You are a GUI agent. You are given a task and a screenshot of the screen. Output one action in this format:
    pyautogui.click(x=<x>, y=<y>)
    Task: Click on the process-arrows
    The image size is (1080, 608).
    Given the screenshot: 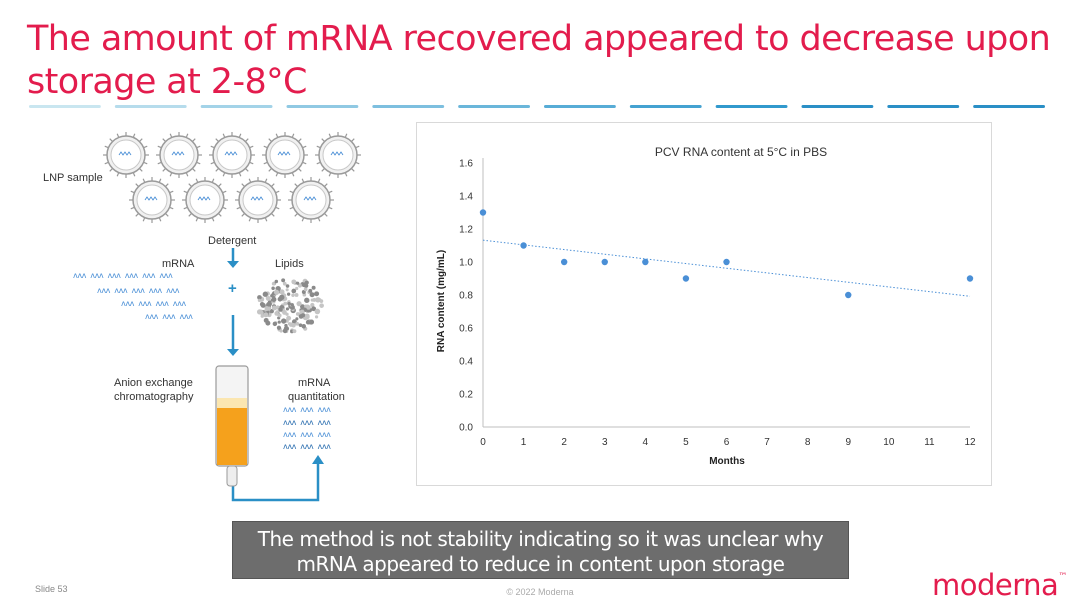 What is the action you would take?
    pyautogui.click(x=275, y=375)
    